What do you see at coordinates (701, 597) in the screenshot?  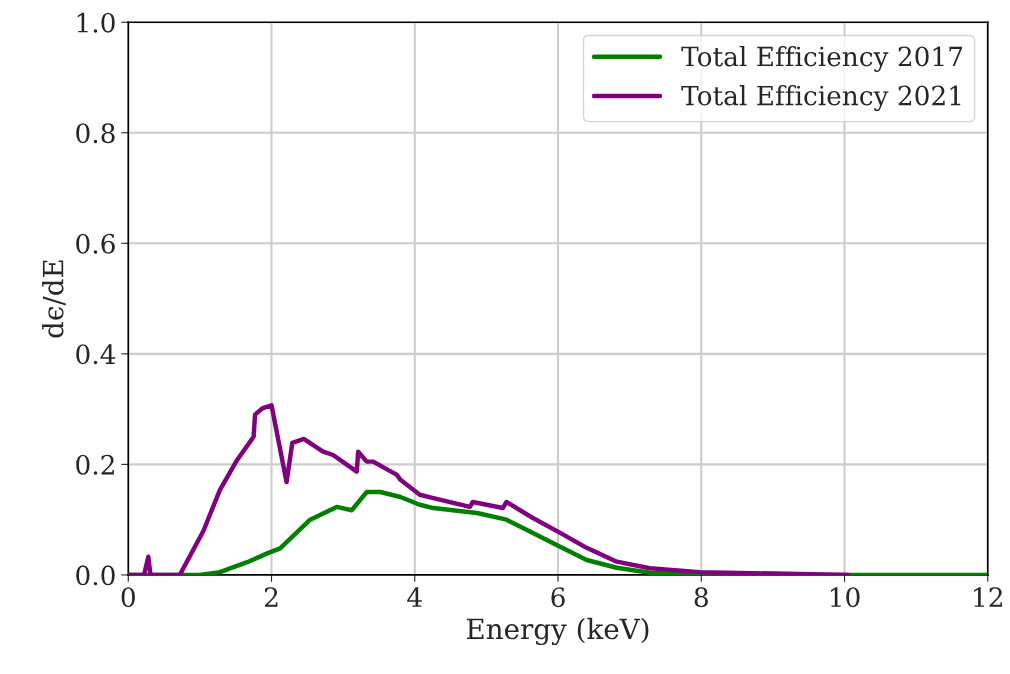 I see `x-tick-label: 8` at bounding box center [701, 597].